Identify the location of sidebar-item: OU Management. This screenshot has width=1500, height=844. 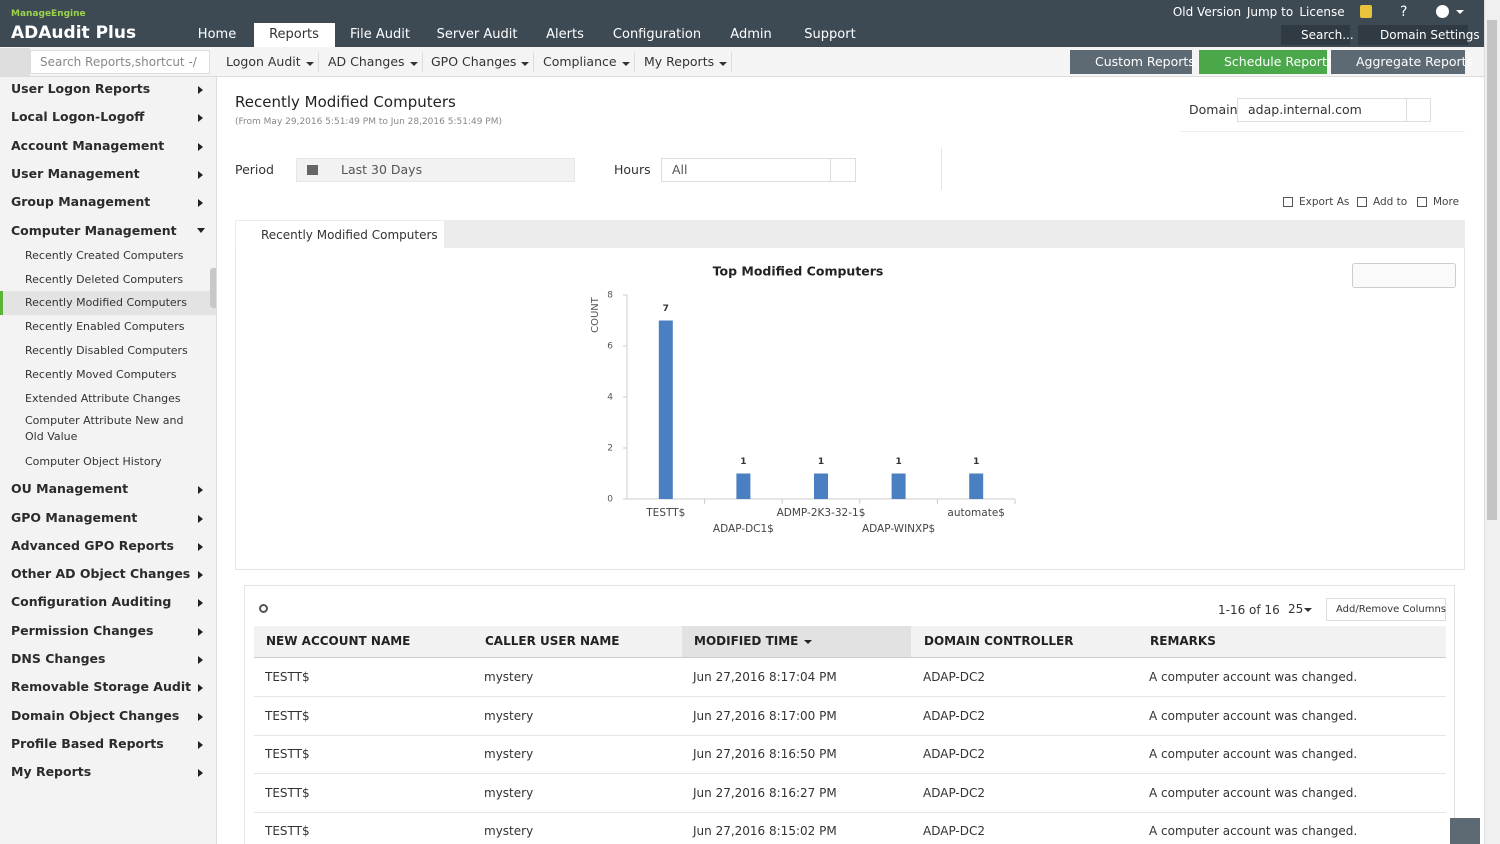
(70, 489).